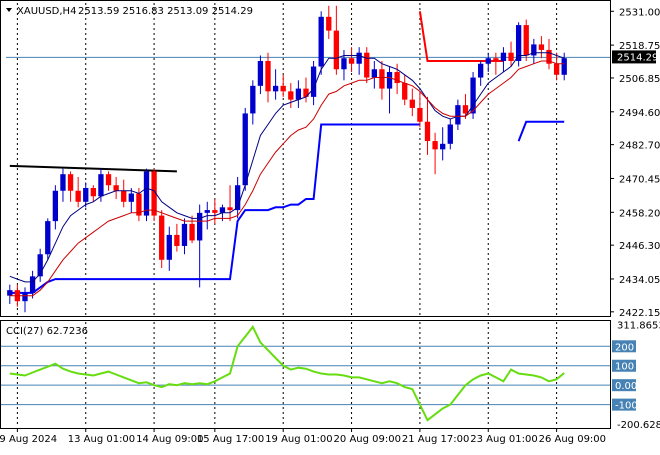 Image resolution: width=660 pixels, height=455 pixels. What do you see at coordinates (639, 146) in the screenshot?
I see `price-tick-label: 2482.70` at bounding box center [639, 146].